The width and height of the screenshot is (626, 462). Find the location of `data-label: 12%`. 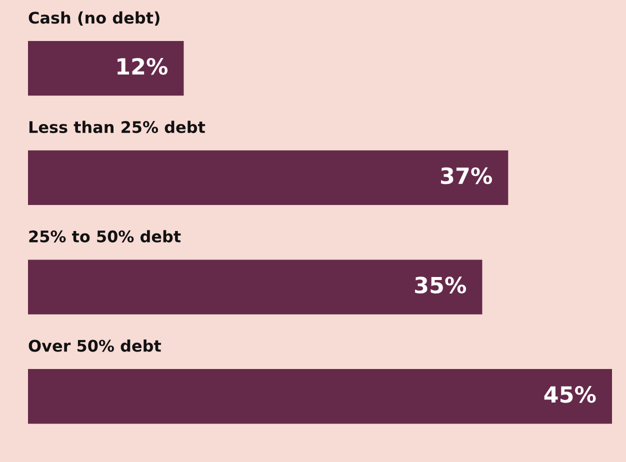

data-label: 12% is located at coordinates (143, 66).